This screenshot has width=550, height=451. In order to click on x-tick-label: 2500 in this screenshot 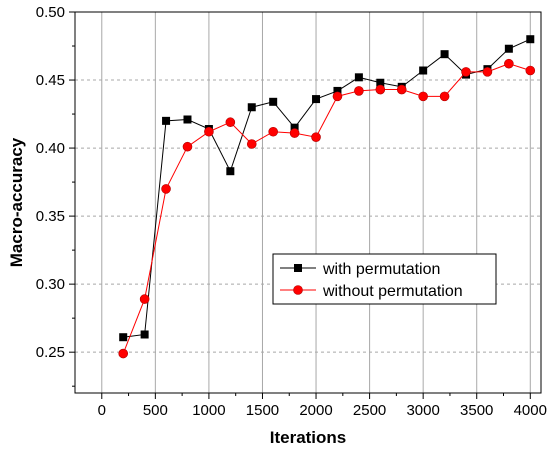, I will do `click(369, 410)`.